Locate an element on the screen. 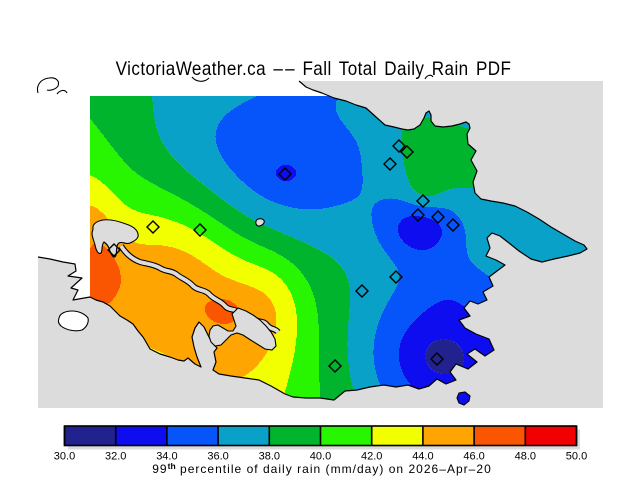 Image resolution: width=640 pixels, height=480 pixels. svg-text: 30.0 is located at coordinates (64, 457).